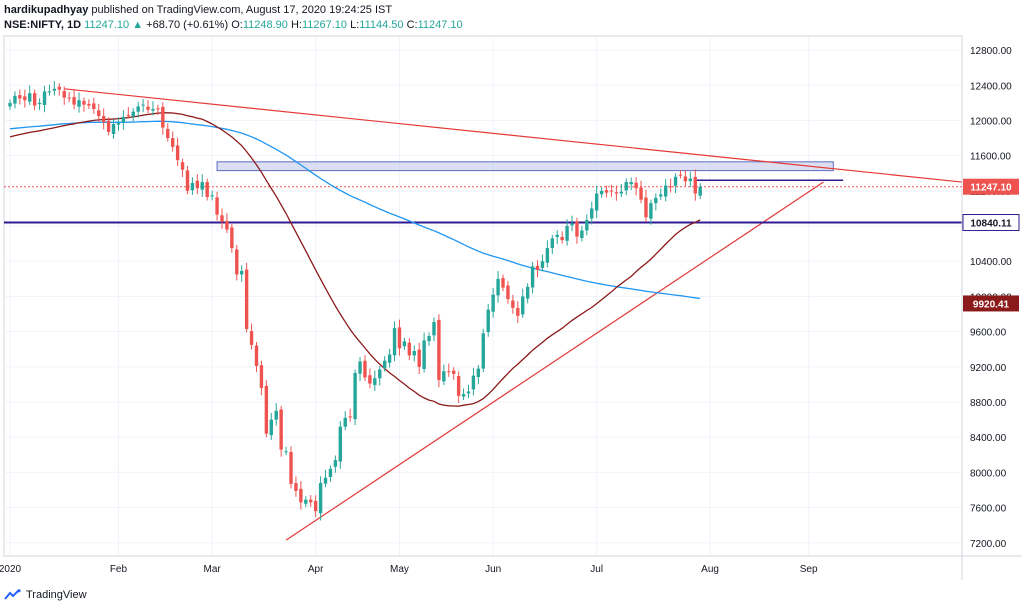 The height and width of the screenshot is (610, 1023). What do you see at coordinates (990, 157) in the screenshot?
I see `y-tick-label: 11600.00` at bounding box center [990, 157].